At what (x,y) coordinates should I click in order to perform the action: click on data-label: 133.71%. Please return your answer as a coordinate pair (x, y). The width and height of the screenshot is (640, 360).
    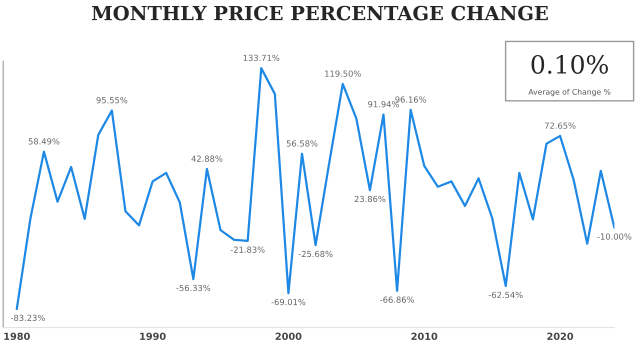
    Looking at the image, I should click on (262, 58).